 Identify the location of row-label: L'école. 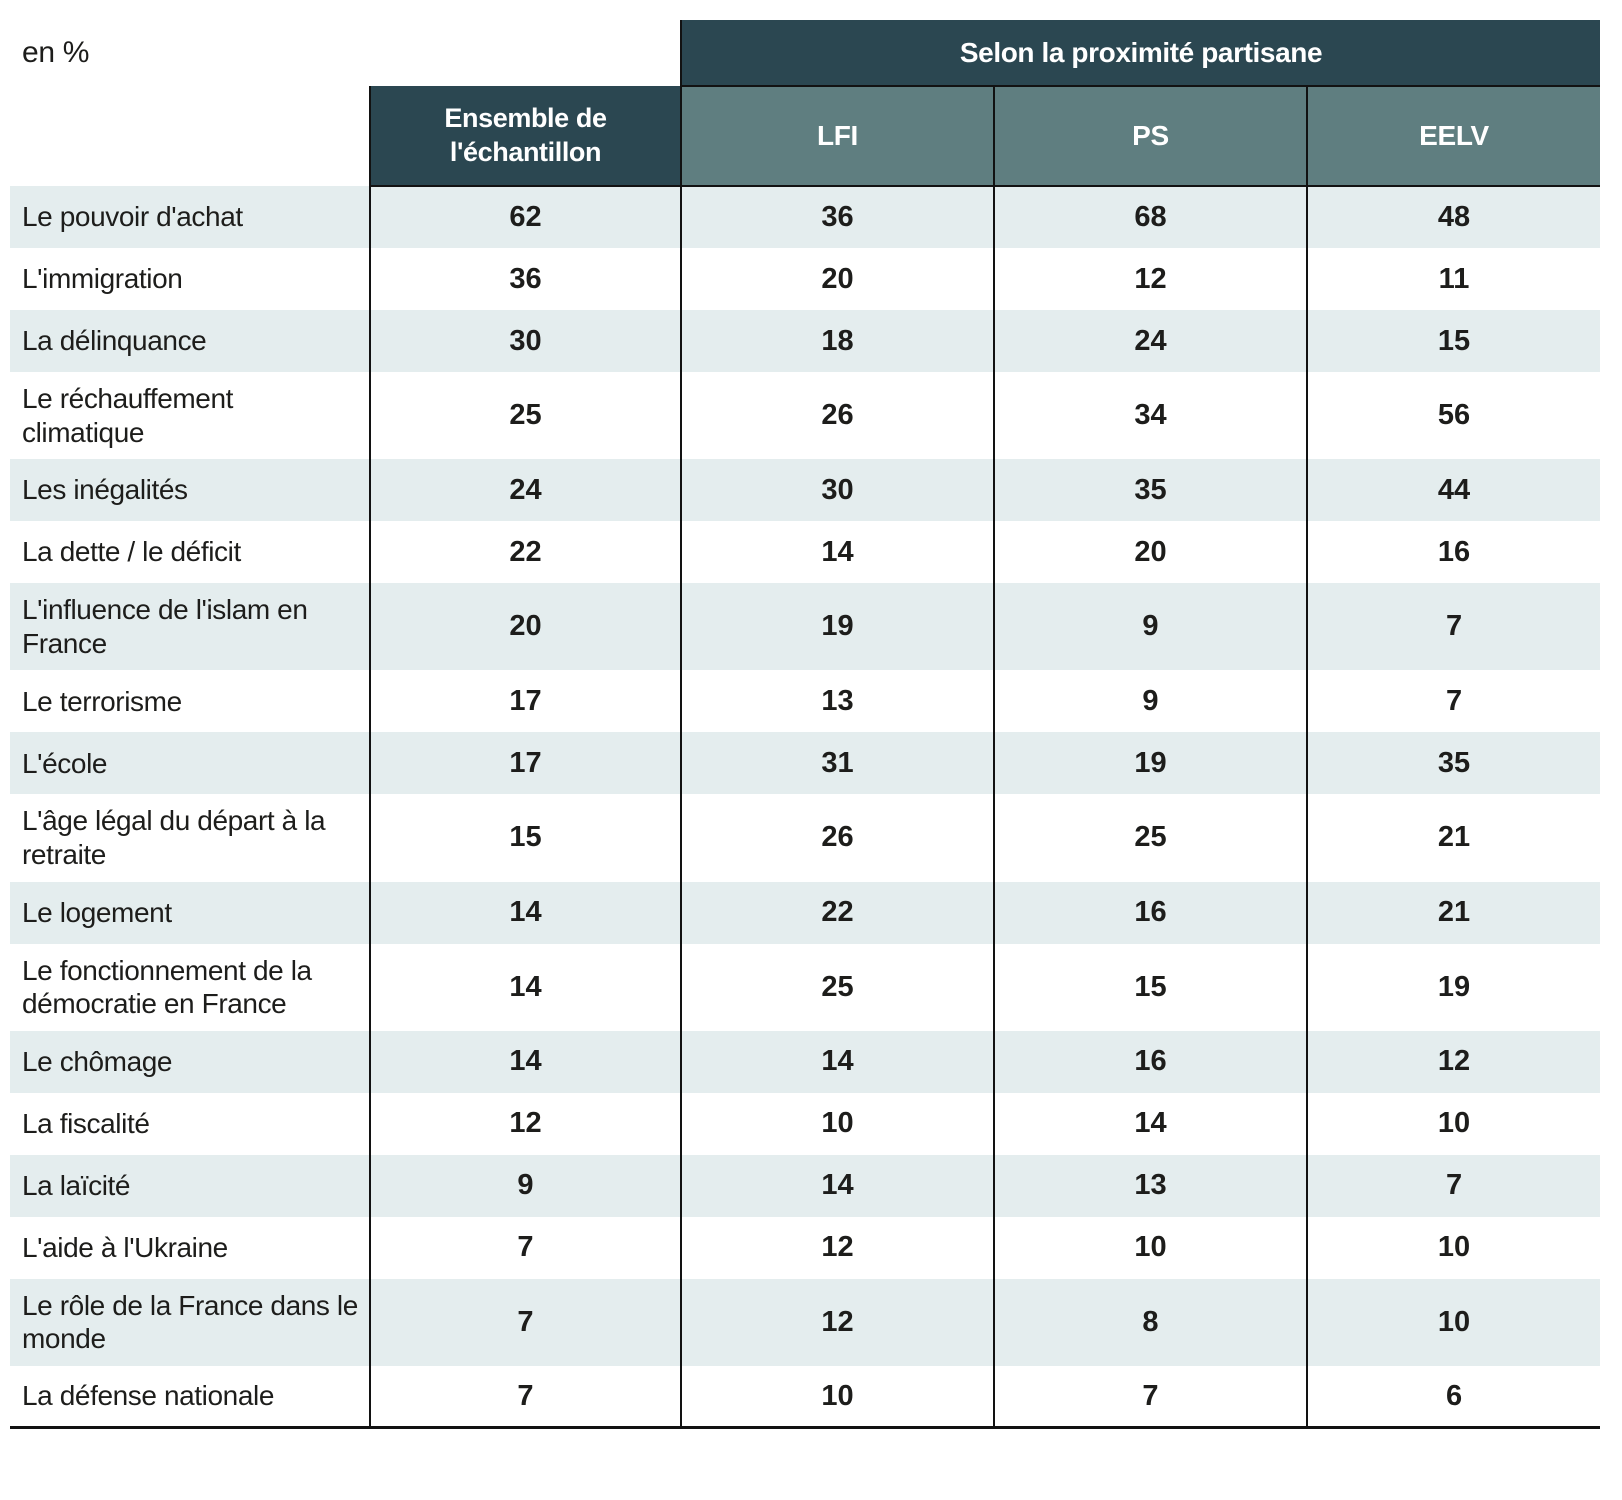
(190, 763).